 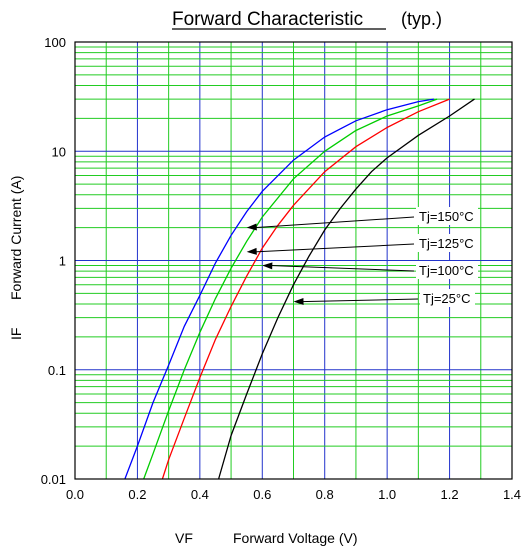 I want to click on annotation-label-0: Tj=150°C, so click(x=446, y=216).